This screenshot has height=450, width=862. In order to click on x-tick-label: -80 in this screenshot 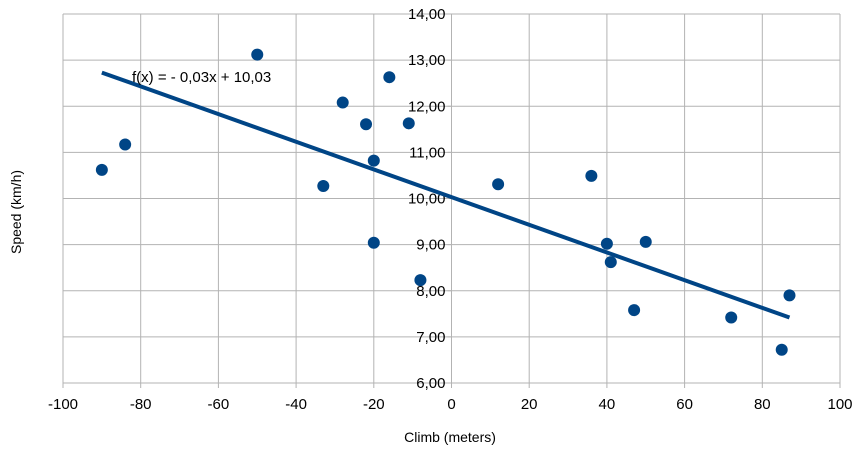, I will do `click(141, 404)`.